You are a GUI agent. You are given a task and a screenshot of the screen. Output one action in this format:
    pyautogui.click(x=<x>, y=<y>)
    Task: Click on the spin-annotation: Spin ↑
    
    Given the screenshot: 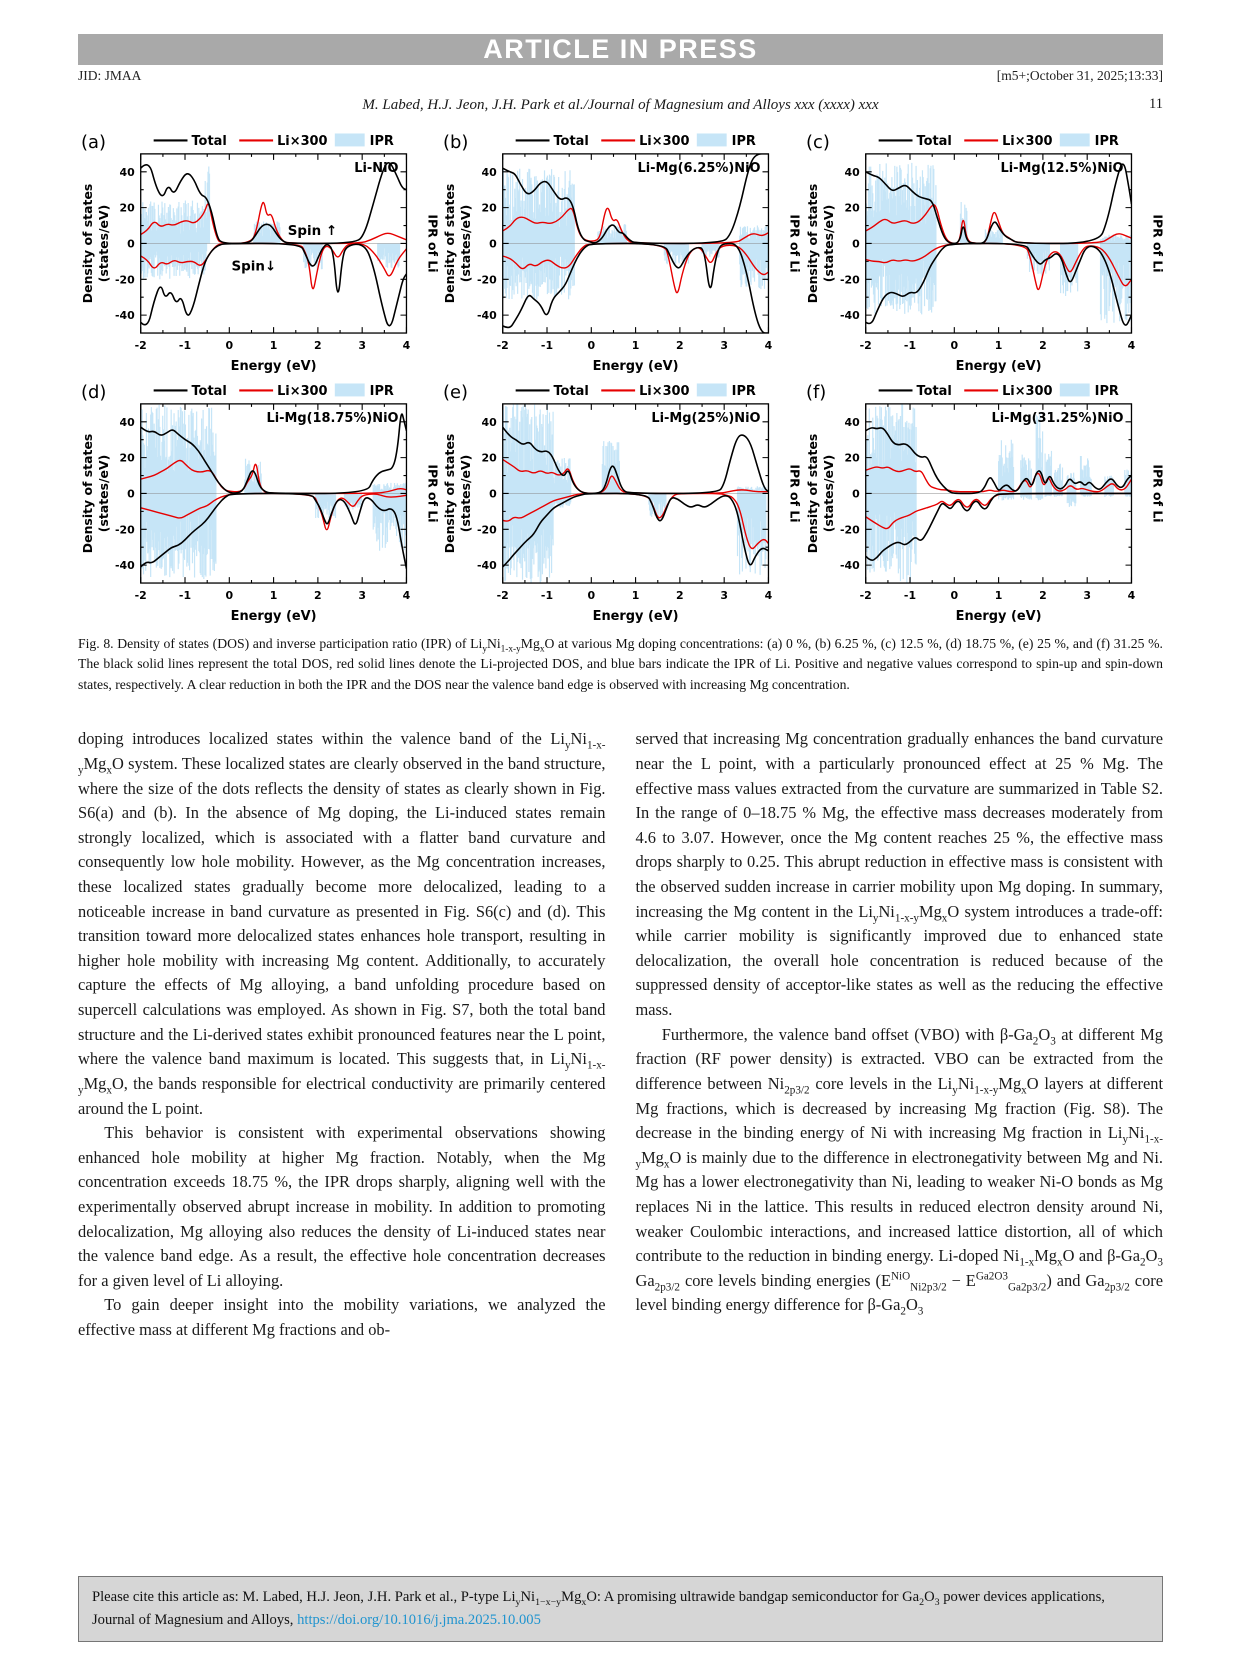 What is the action you would take?
    pyautogui.click(x=312, y=231)
    